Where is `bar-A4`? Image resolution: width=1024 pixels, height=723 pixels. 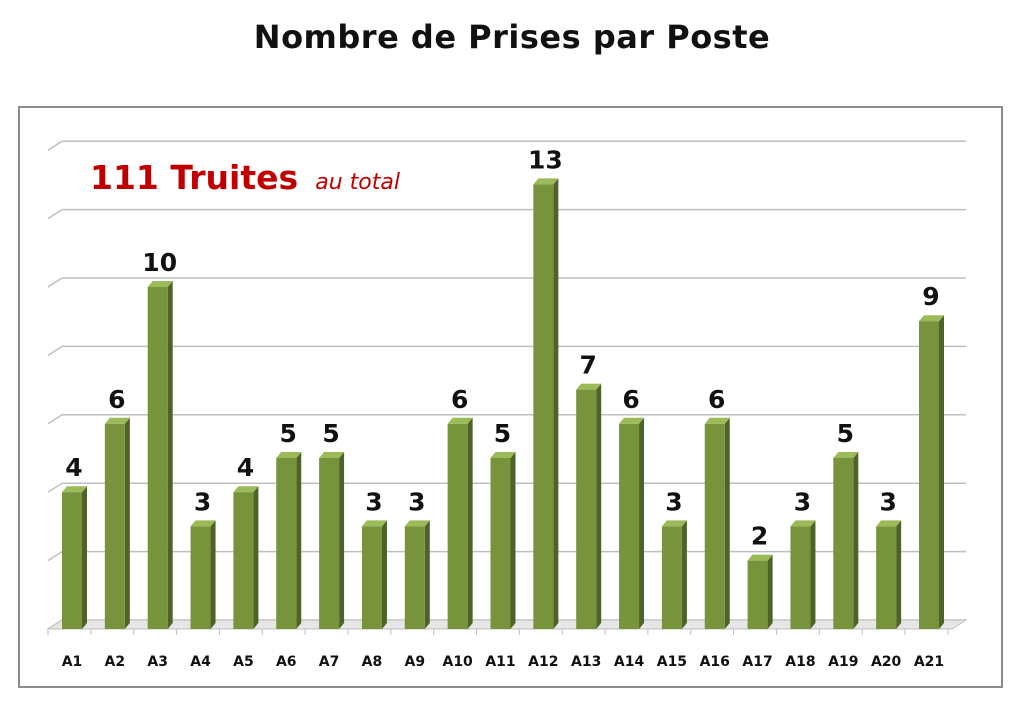
bar-A4 is located at coordinates (203, 574).